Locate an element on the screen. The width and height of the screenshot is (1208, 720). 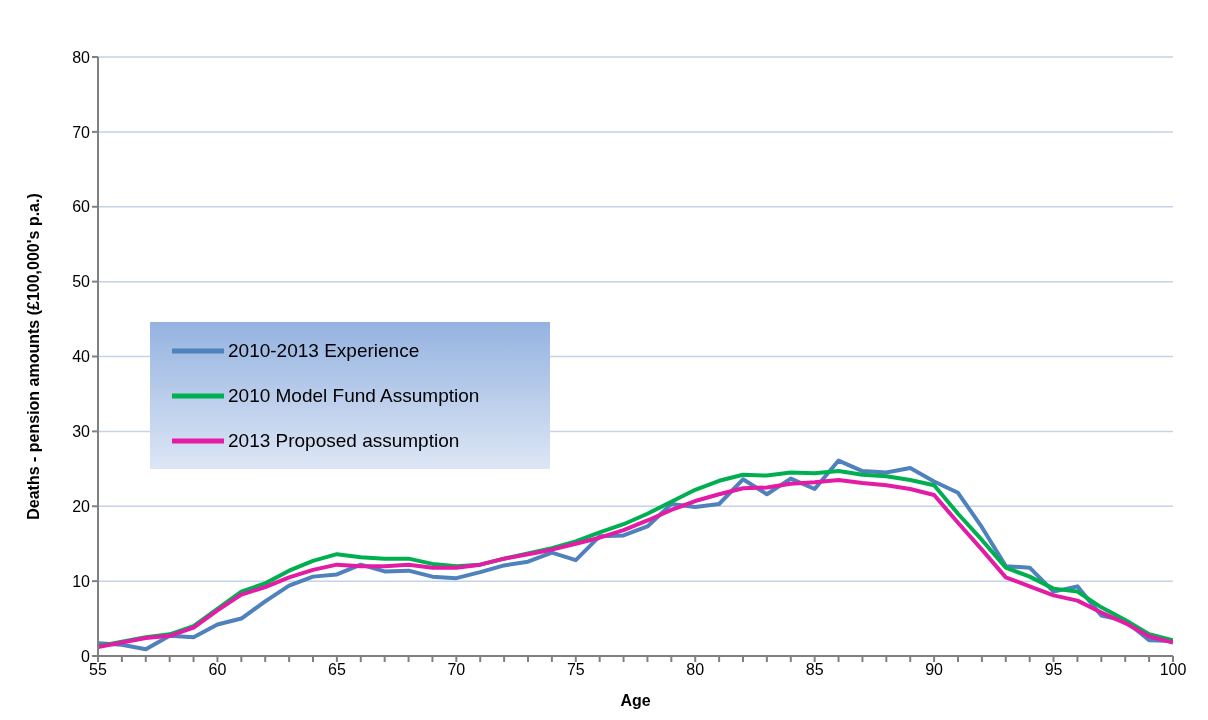
y-tick-label: 10 is located at coordinates (81, 581).